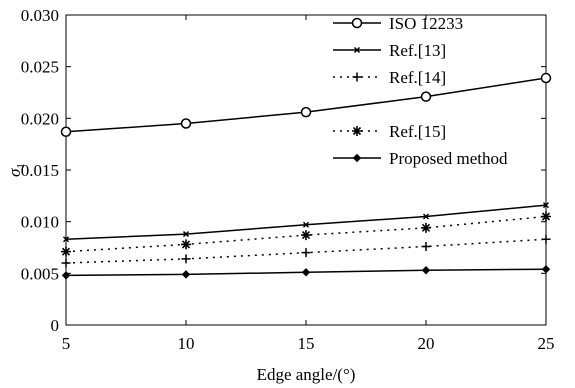 Image resolution: width=575 pixels, height=388 pixels. What do you see at coordinates (417, 131) in the screenshot?
I see `legend-label: Ref.[15]` at bounding box center [417, 131].